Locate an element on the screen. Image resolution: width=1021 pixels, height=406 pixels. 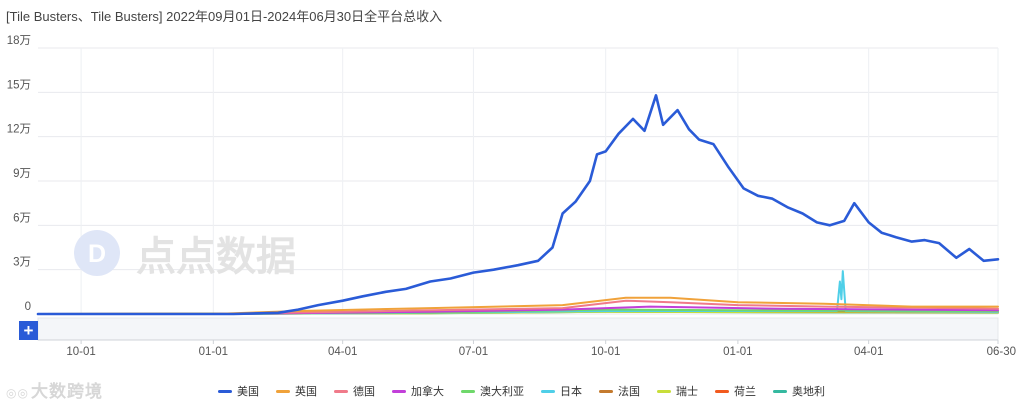
legend-label: 奥地利 is located at coordinates (808, 392).